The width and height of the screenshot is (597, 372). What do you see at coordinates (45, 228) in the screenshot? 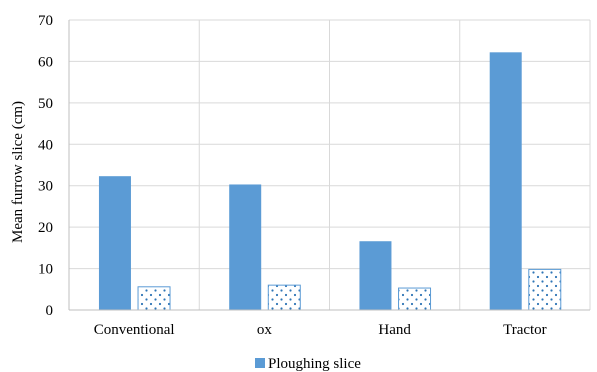
I see `y-tick-label: 20` at bounding box center [45, 228].